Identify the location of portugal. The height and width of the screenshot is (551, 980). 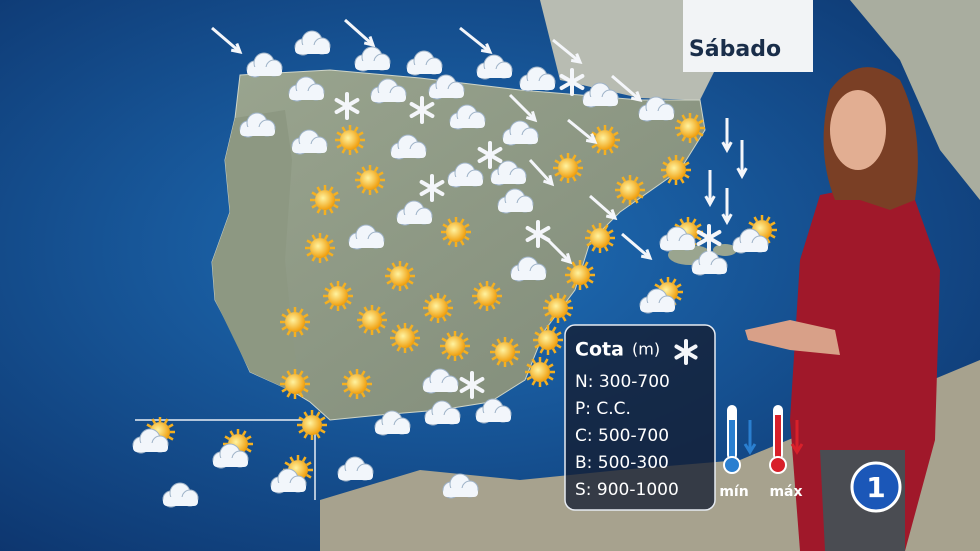
(256, 252).